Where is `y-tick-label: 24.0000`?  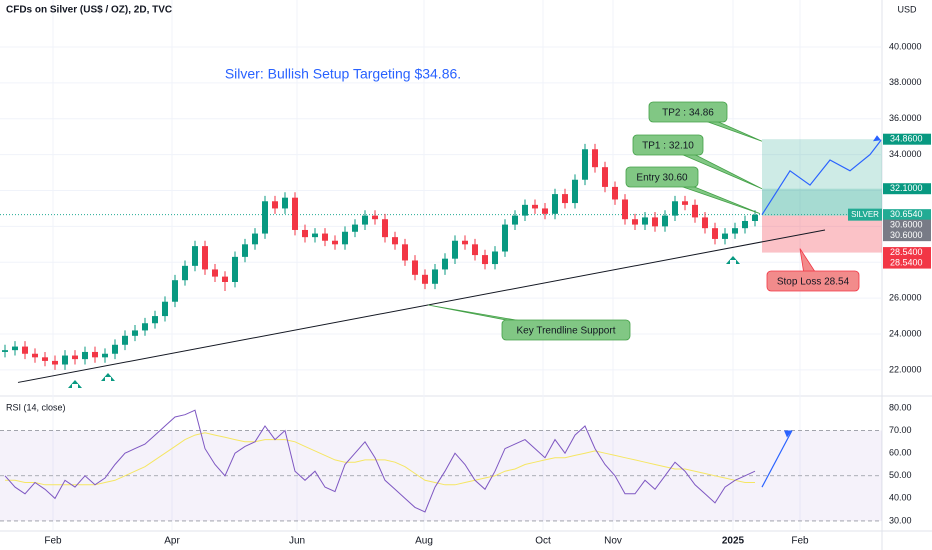
y-tick-label: 24.0000 is located at coordinates (905, 333).